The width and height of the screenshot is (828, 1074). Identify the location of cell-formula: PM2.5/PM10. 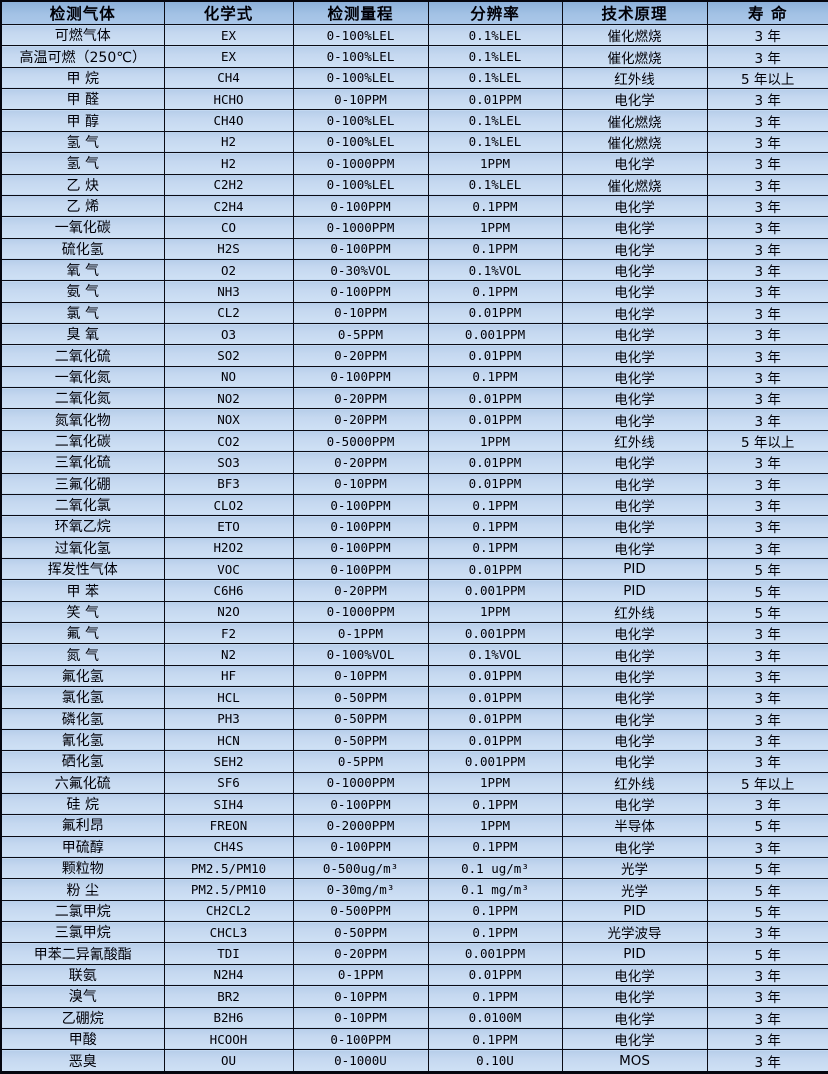
(228, 868).